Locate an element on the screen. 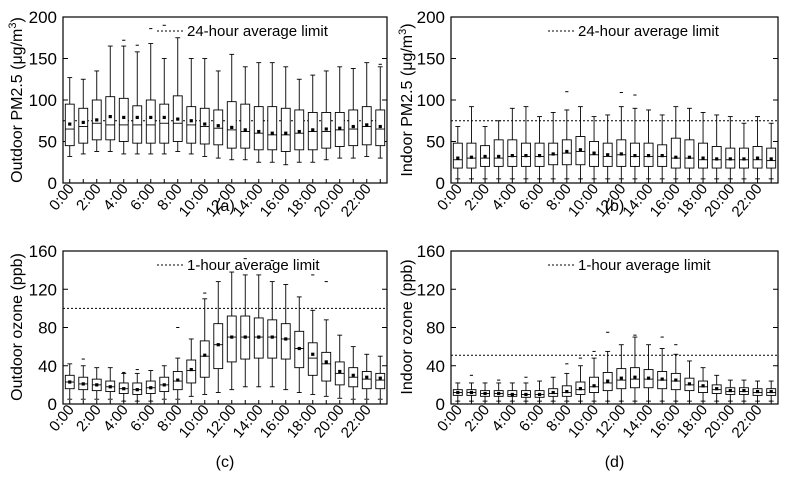  x-tick-label: 14:00 is located at coordinates (637, 422).